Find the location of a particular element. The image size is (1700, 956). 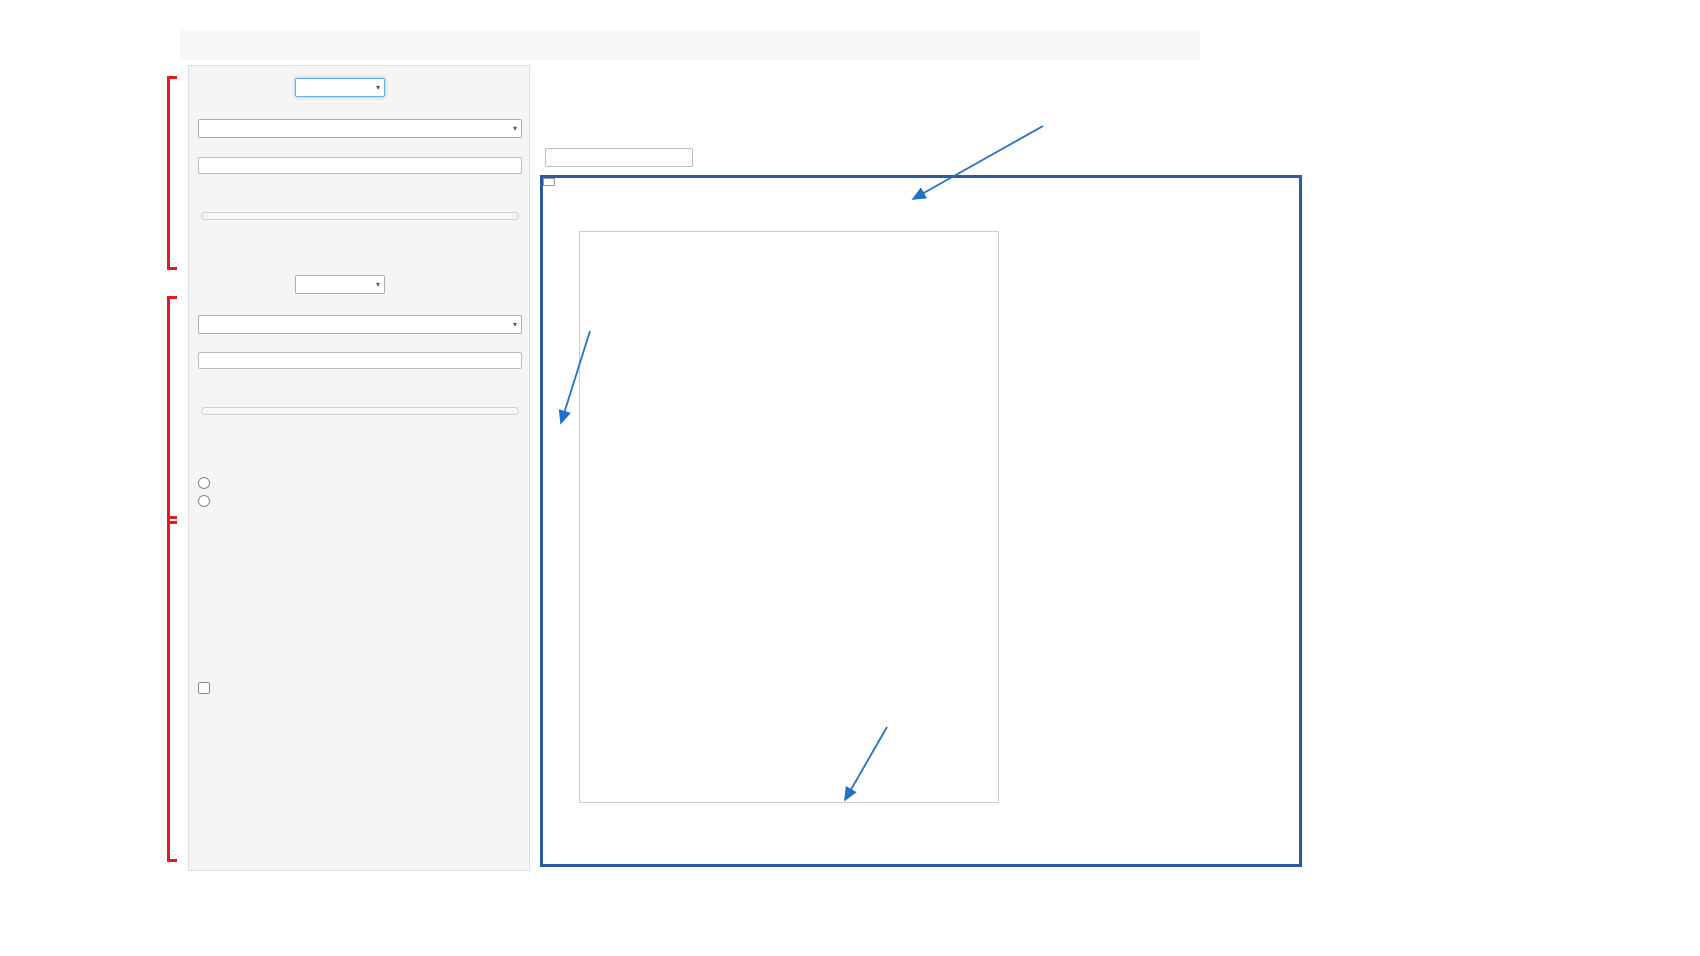

annotation-step3 is located at coordinates (140, 725).